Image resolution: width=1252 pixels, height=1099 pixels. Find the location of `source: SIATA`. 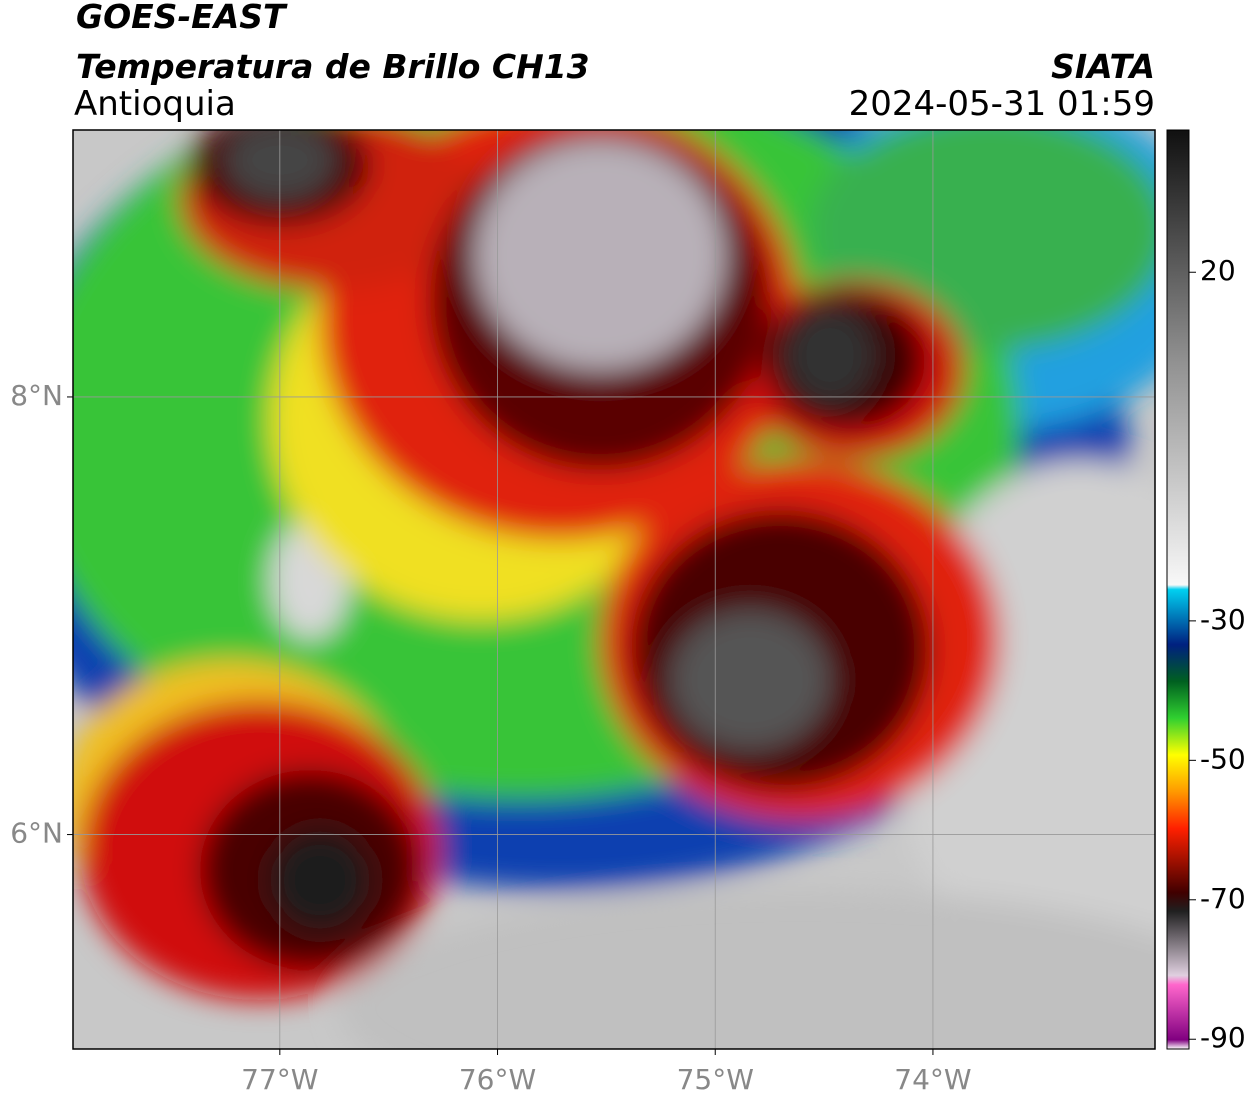

source: SIATA is located at coordinates (1103, 66).